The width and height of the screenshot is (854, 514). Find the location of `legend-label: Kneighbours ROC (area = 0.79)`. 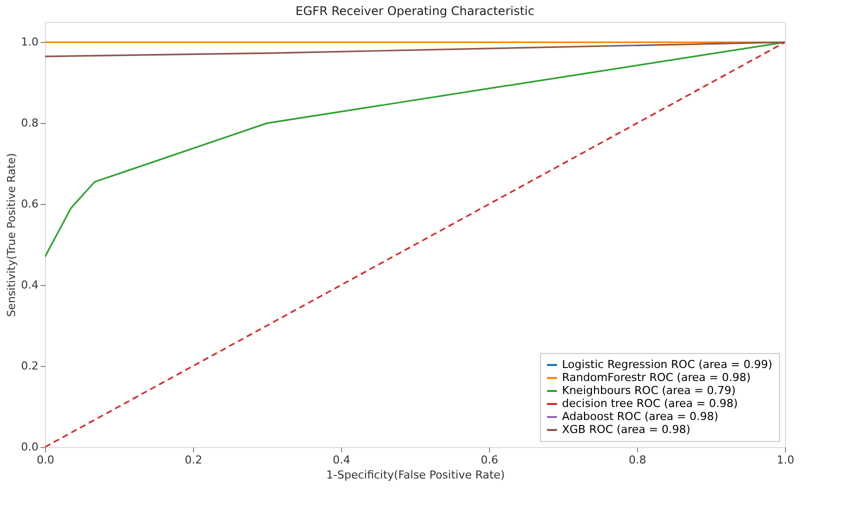

legend-label: Kneighbours ROC (area = 0.79) is located at coordinates (649, 390).